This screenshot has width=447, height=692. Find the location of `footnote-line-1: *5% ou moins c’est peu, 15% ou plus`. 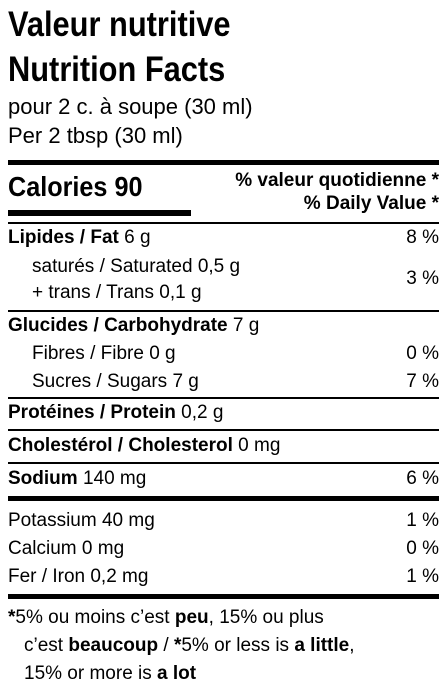

footnote-line-1: *5% ou moins c’est peu, 15% ou plus is located at coordinates (166, 617).